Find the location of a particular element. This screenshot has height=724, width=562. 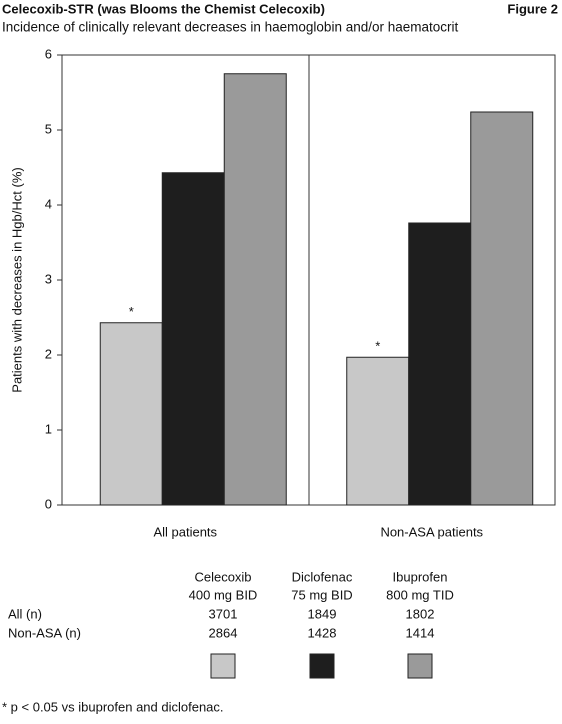

table-cell: 1802 is located at coordinates (420, 613).